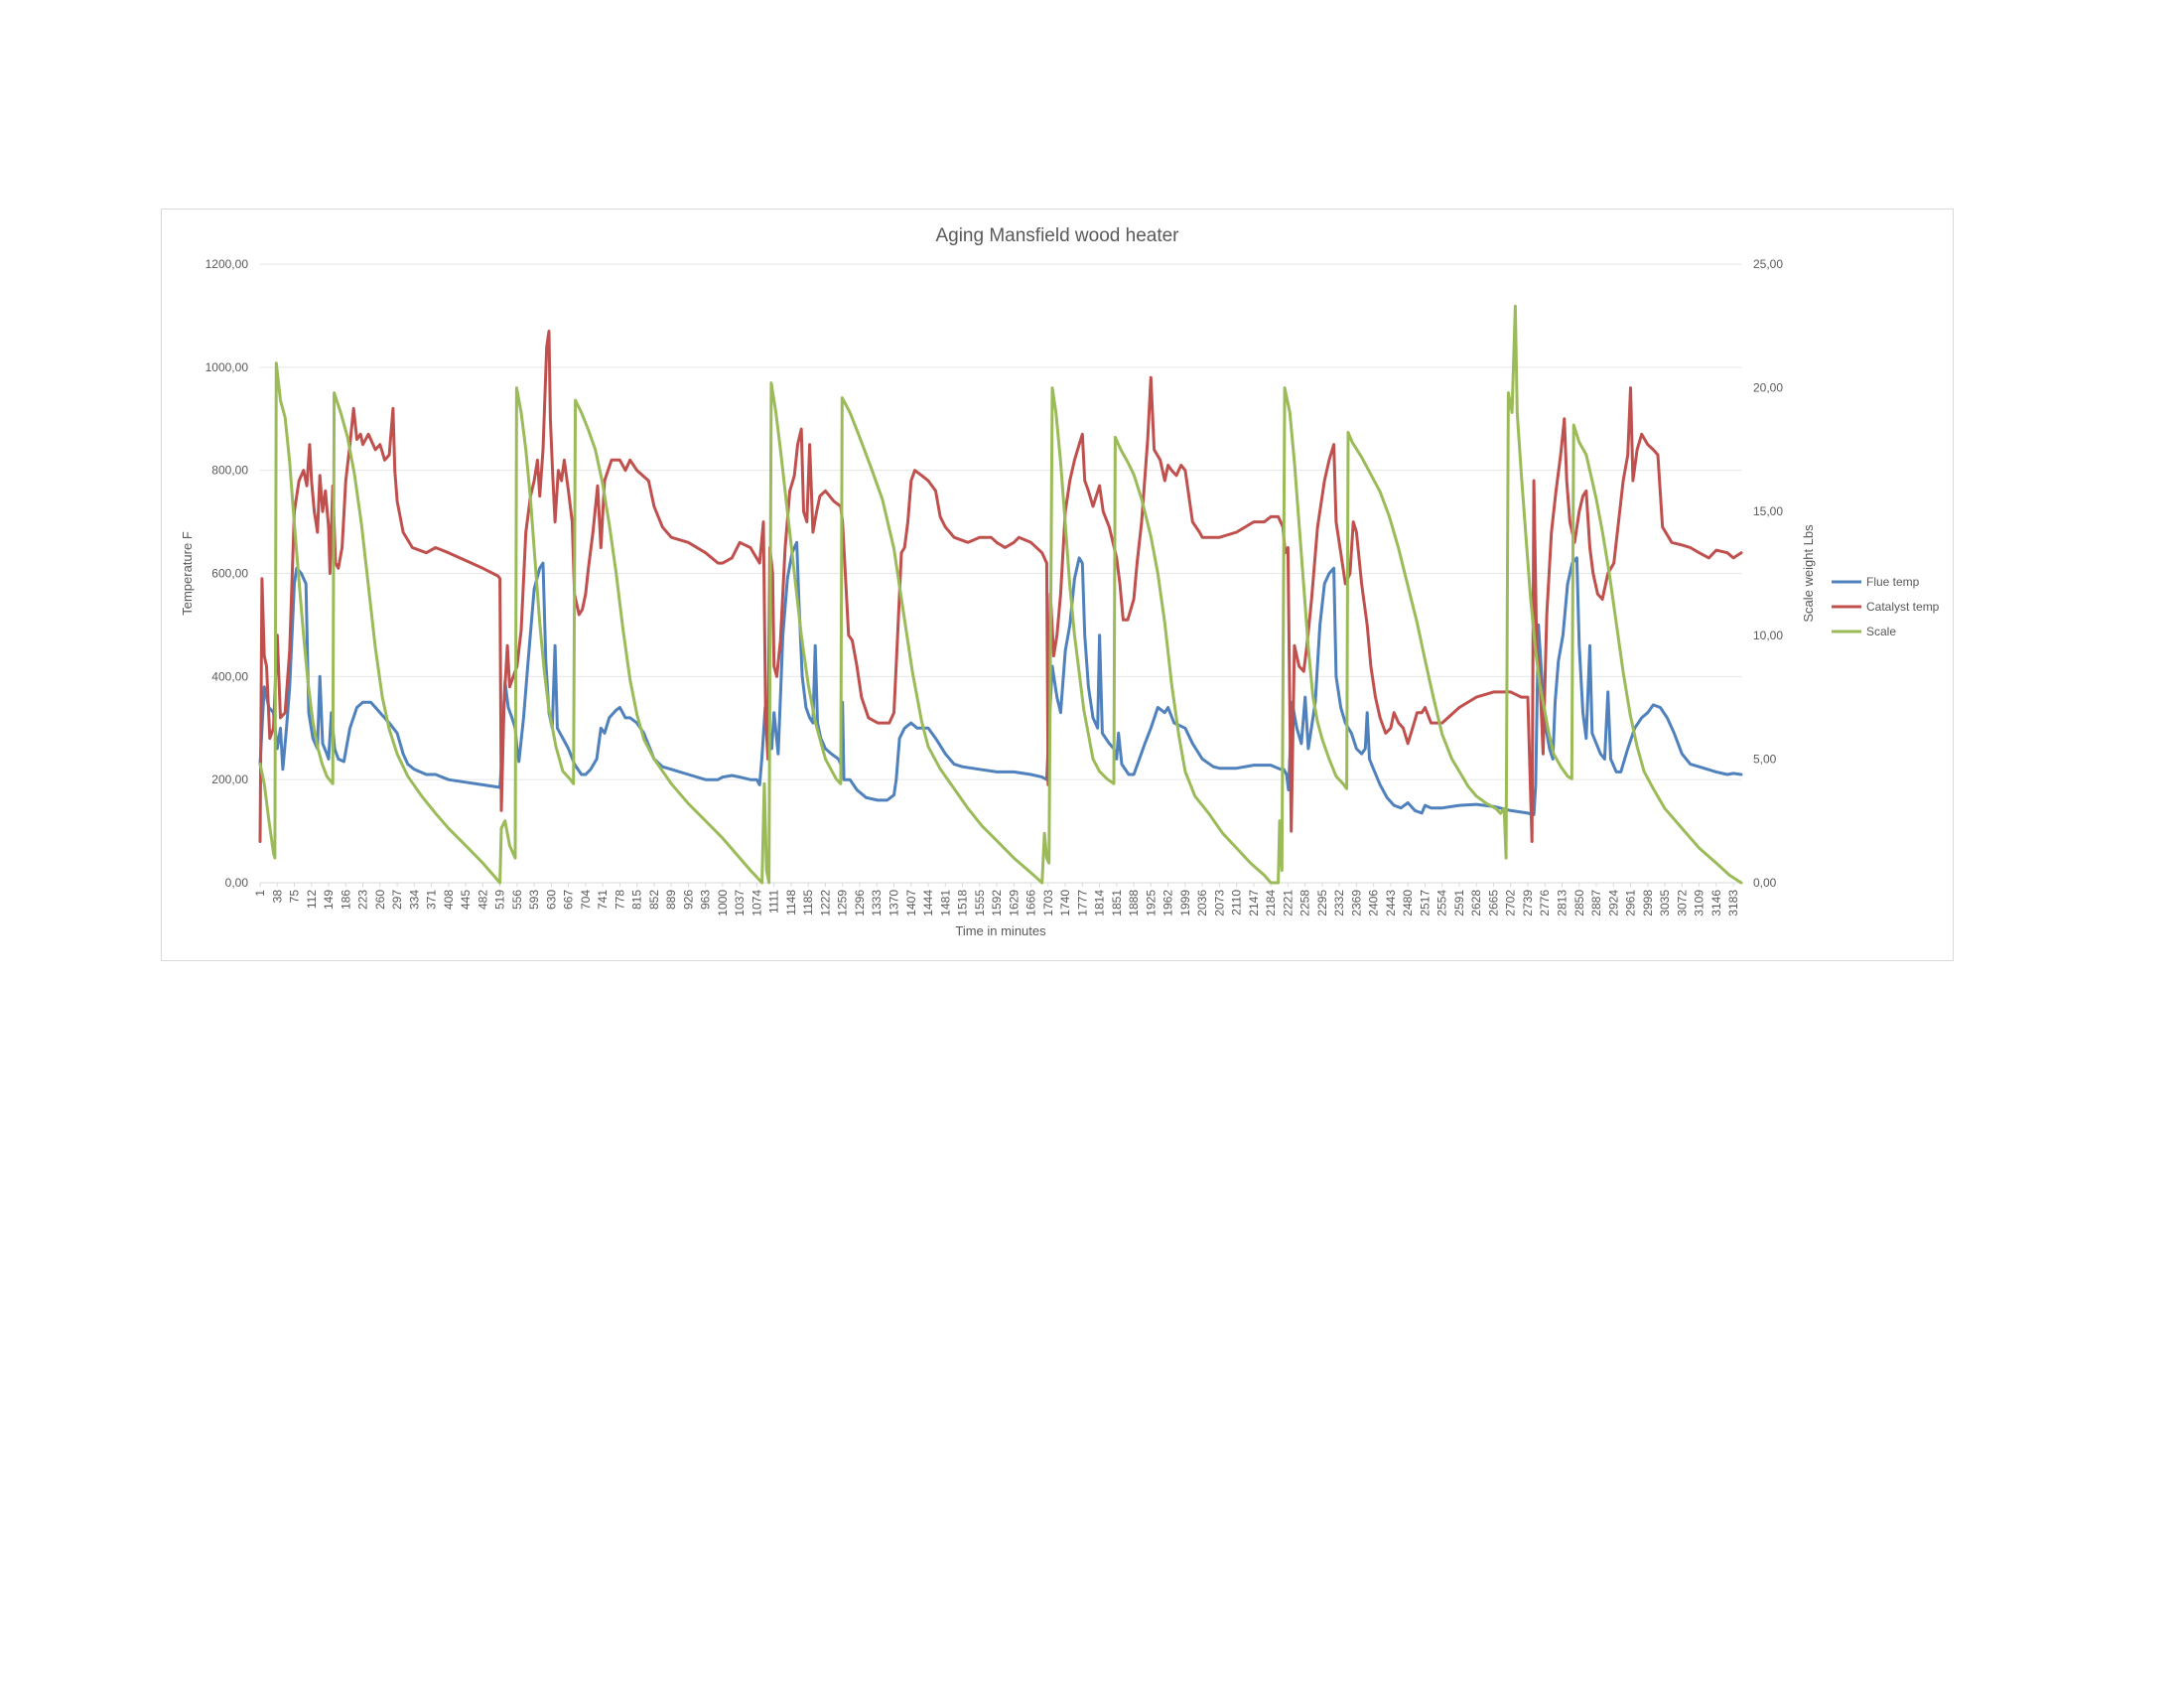 Image resolution: width=2184 pixels, height=1688 pixels. What do you see at coordinates (1000, 678) in the screenshot?
I see `series-flue-temp` at bounding box center [1000, 678].